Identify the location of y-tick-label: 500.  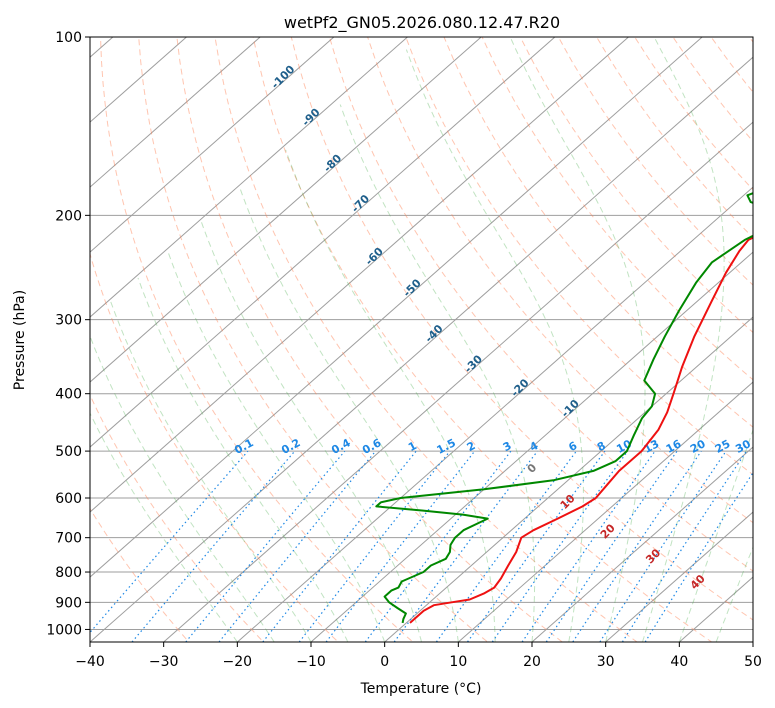
(68, 452).